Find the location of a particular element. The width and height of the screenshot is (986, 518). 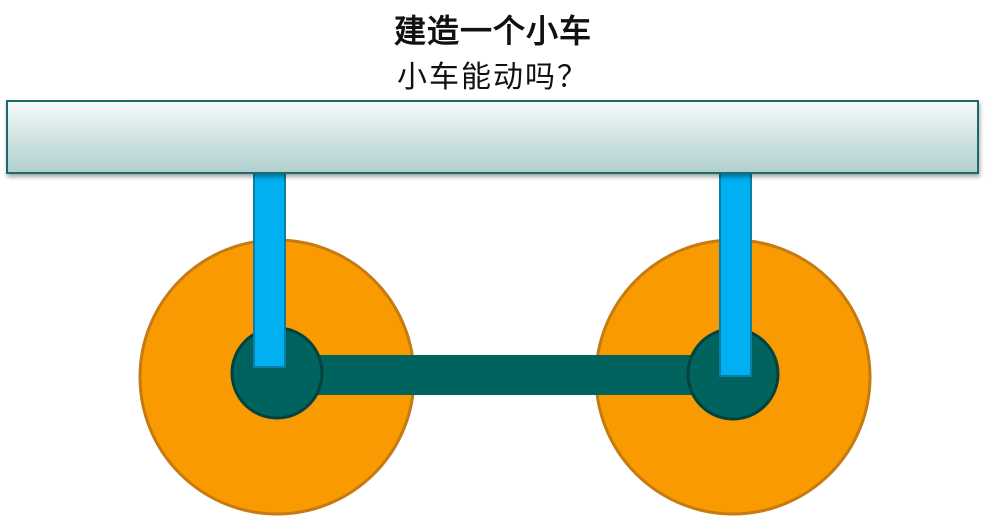

diagram-title: 建造一个小车 is located at coordinates (492, 31).